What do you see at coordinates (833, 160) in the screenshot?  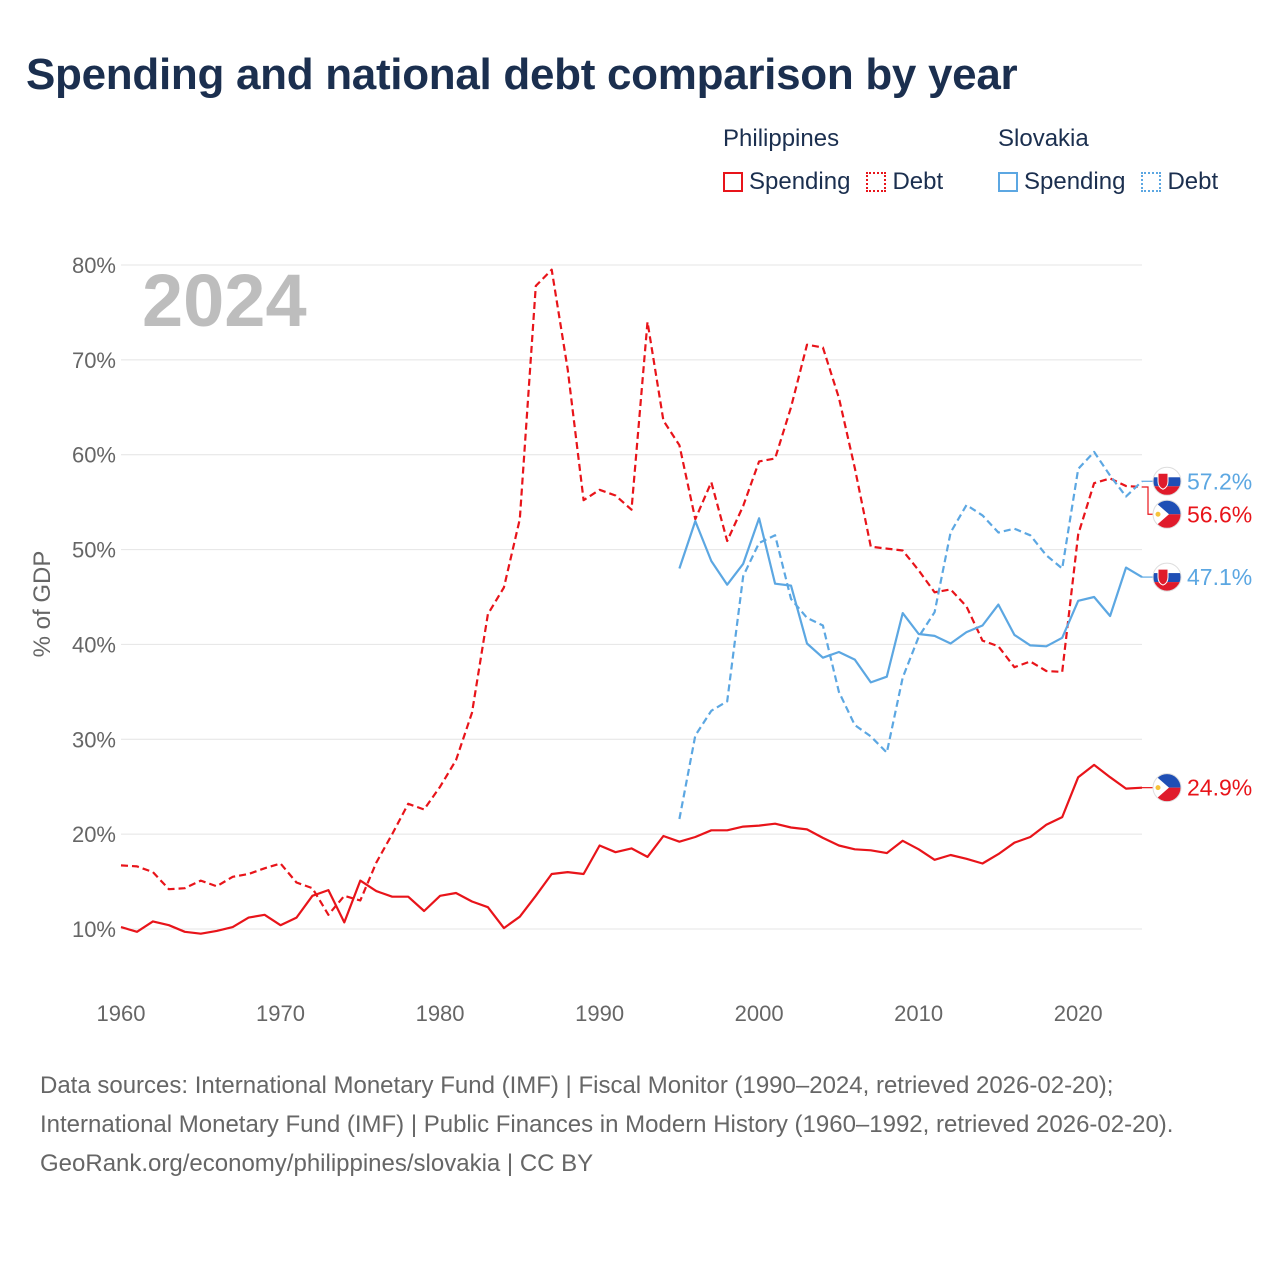 I see `legend-philippines: Philippines Spending Debt` at bounding box center [833, 160].